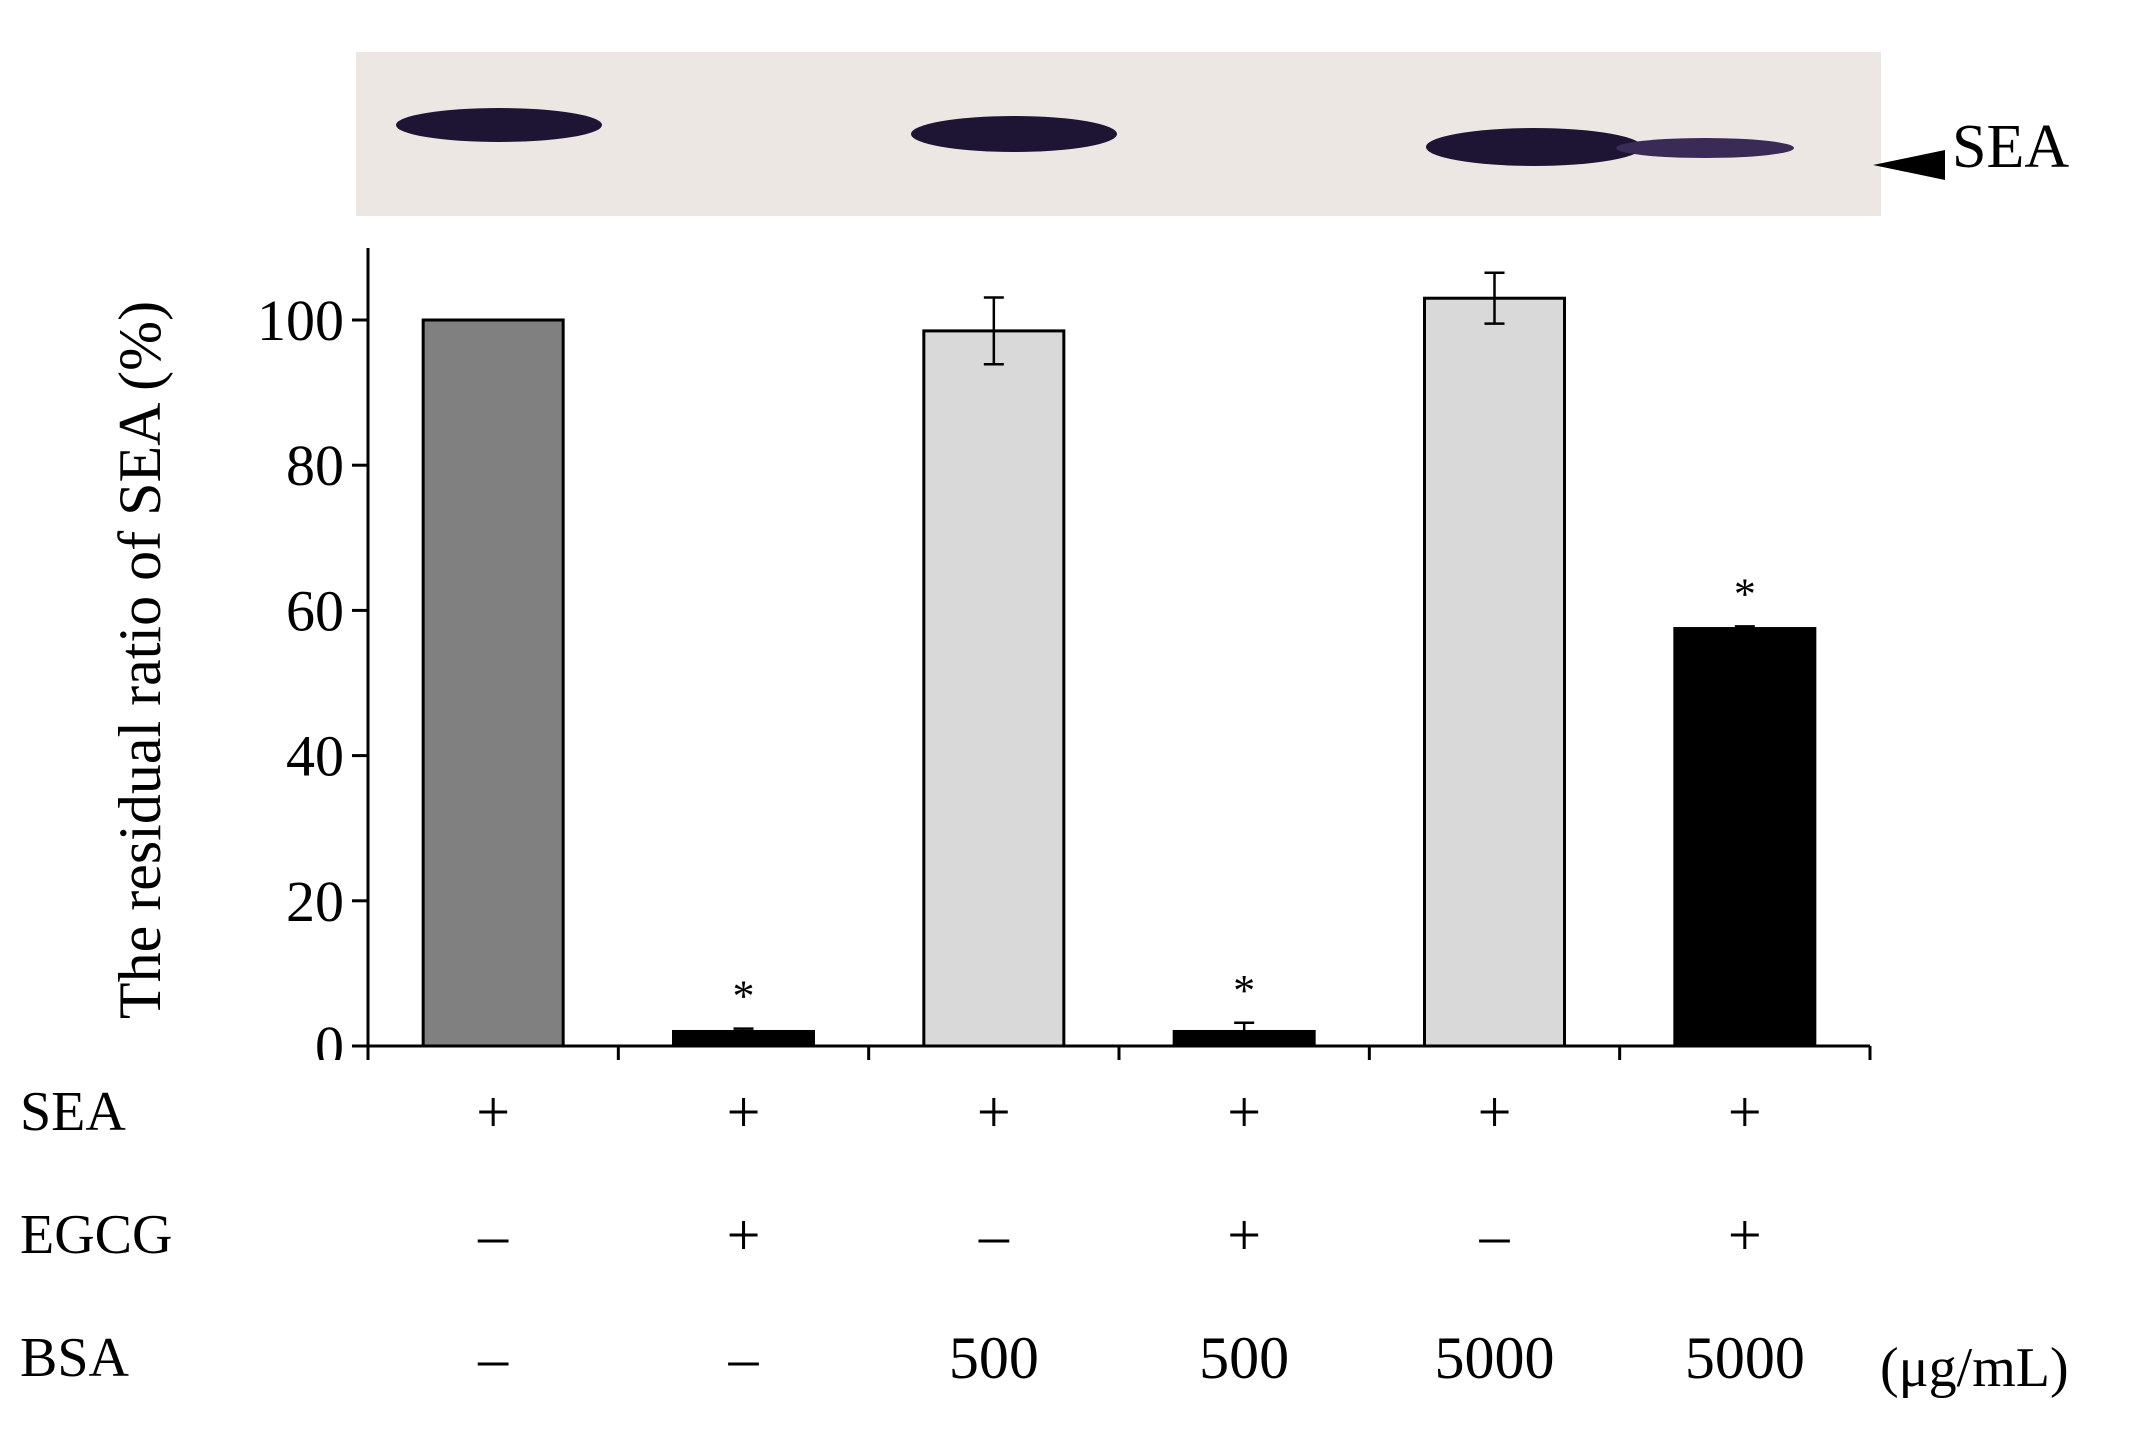 The image size is (2129, 1429). What do you see at coordinates (1745, 593) in the screenshot?
I see `significance-marker-6: *` at bounding box center [1745, 593].